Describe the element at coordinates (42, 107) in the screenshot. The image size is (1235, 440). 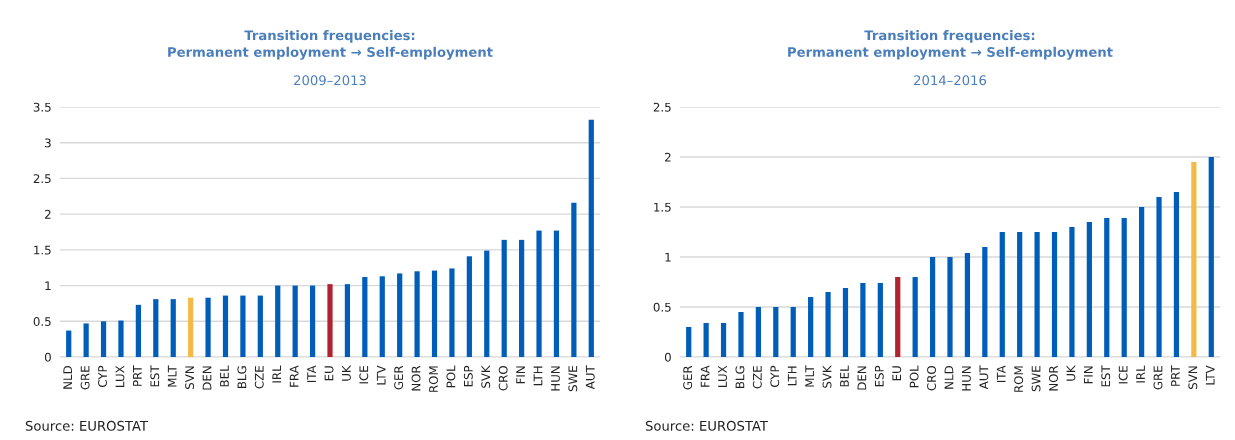
I see `y-tick-label: 3.5` at that location.